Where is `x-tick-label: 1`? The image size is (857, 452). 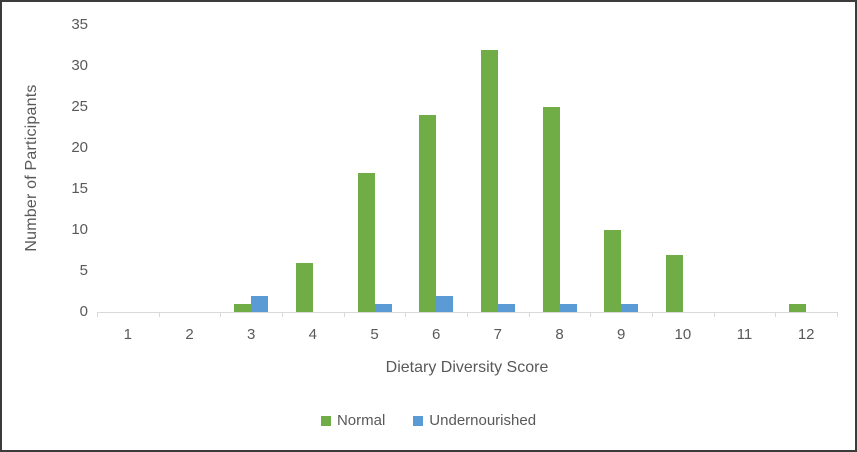
x-tick-label: 1 is located at coordinates (127, 334).